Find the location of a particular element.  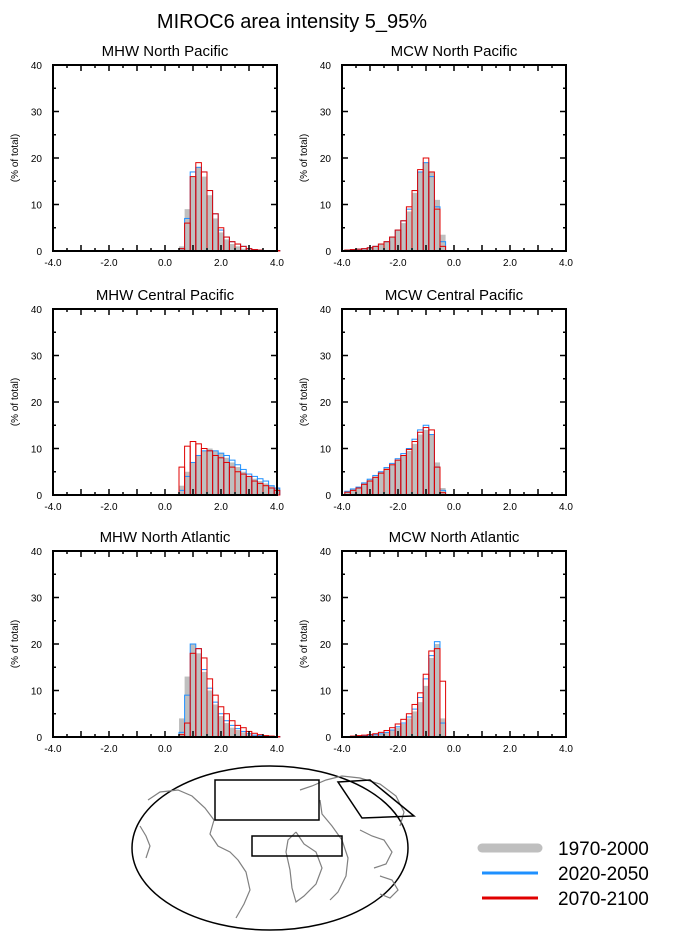

panel-title: MHW North Pacific is located at coordinates (165, 51).